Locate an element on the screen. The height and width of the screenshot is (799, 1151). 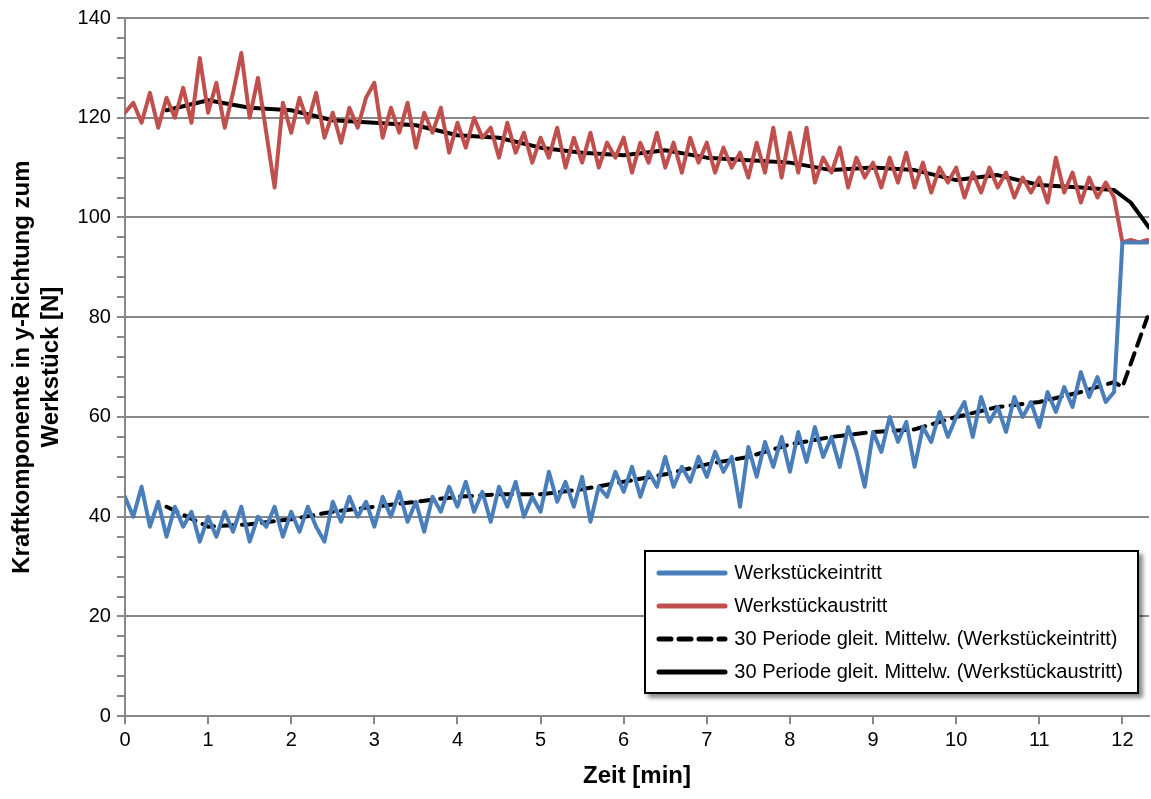
x-tick-label: 4 is located at coordinates (457, 738).